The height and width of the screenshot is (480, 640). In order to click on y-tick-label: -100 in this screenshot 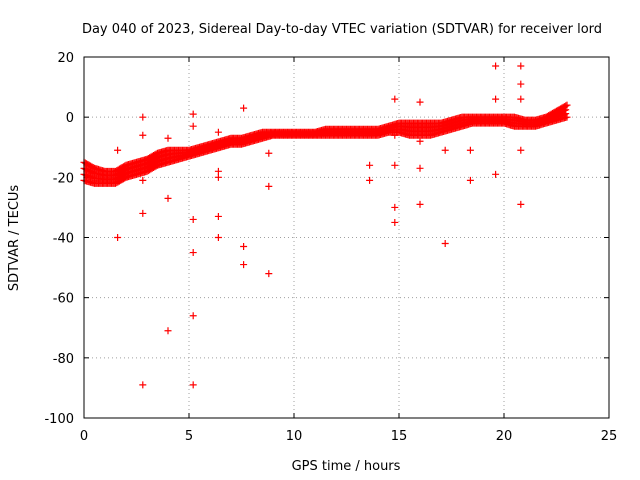, I will do `click(59, 419)`.